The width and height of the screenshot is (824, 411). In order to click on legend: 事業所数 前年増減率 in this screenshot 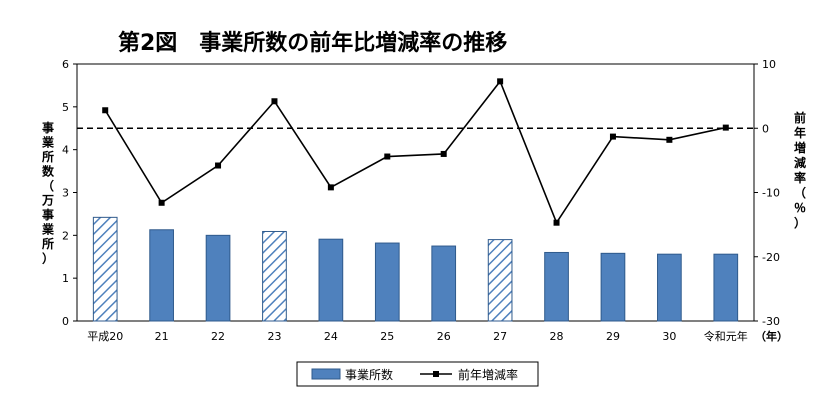, I will do `click(417, 374)`.